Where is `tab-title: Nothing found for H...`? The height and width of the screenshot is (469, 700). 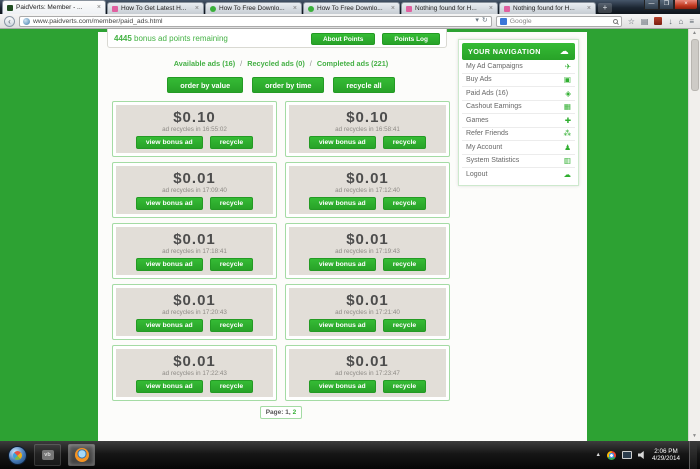
tab-title: Nothing found for H... is located at coordinates (446, 8).